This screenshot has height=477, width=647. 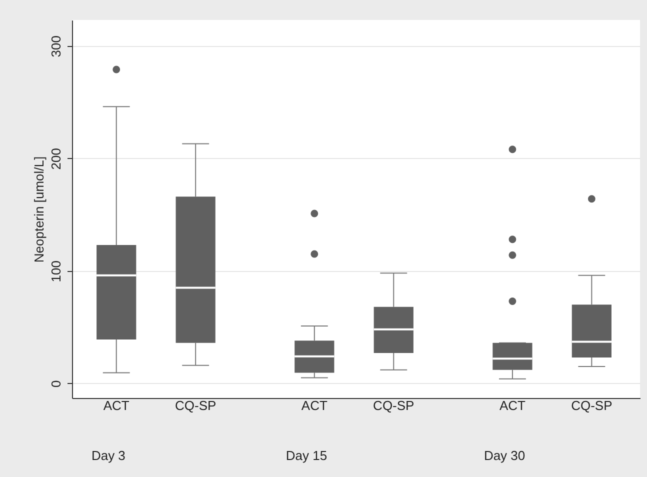 What do you see at coordinates (505, 455) in the screenshot?
I see `text: Day 30` at bounding box center [505, 455].